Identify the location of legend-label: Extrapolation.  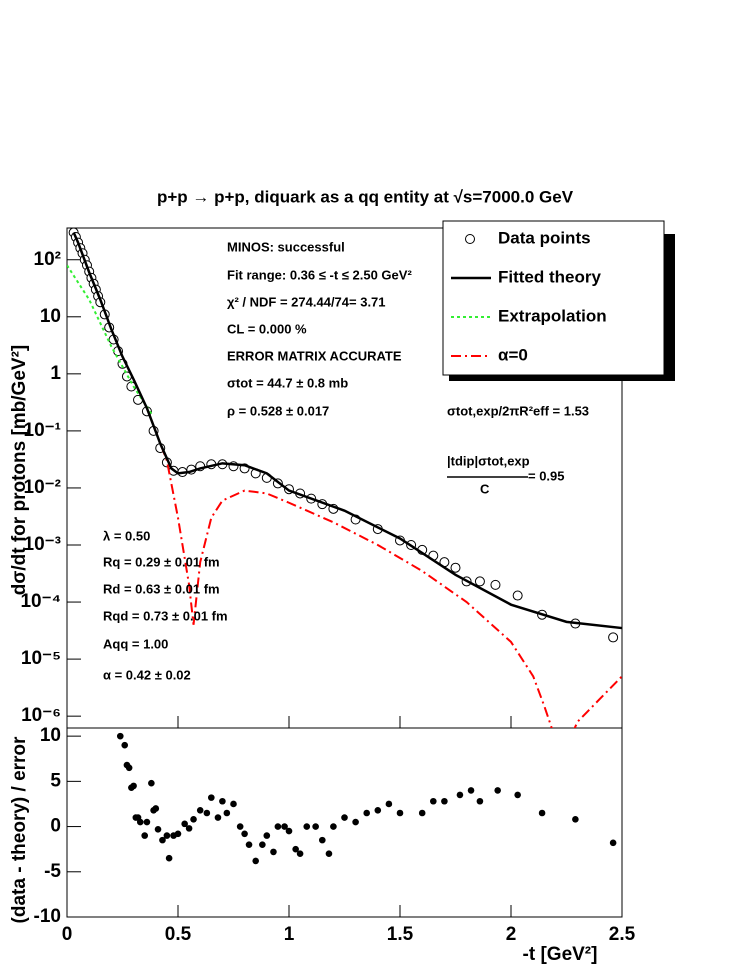
(552, 315).